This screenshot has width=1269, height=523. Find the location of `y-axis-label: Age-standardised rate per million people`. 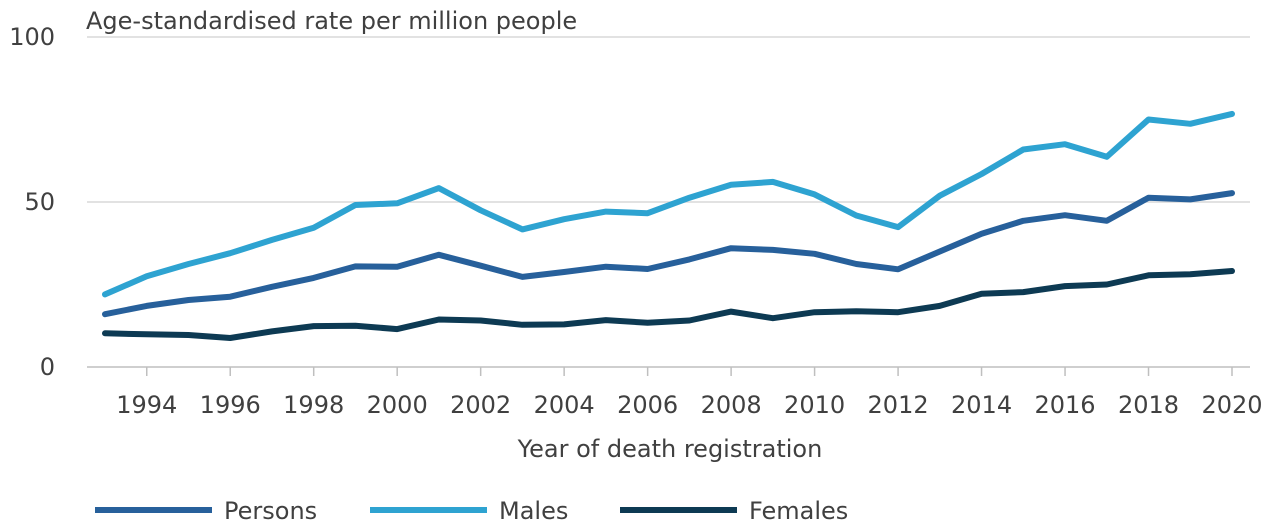

y-axis-label: Age-standardised rate per million people is located at coordinates (331, 21).